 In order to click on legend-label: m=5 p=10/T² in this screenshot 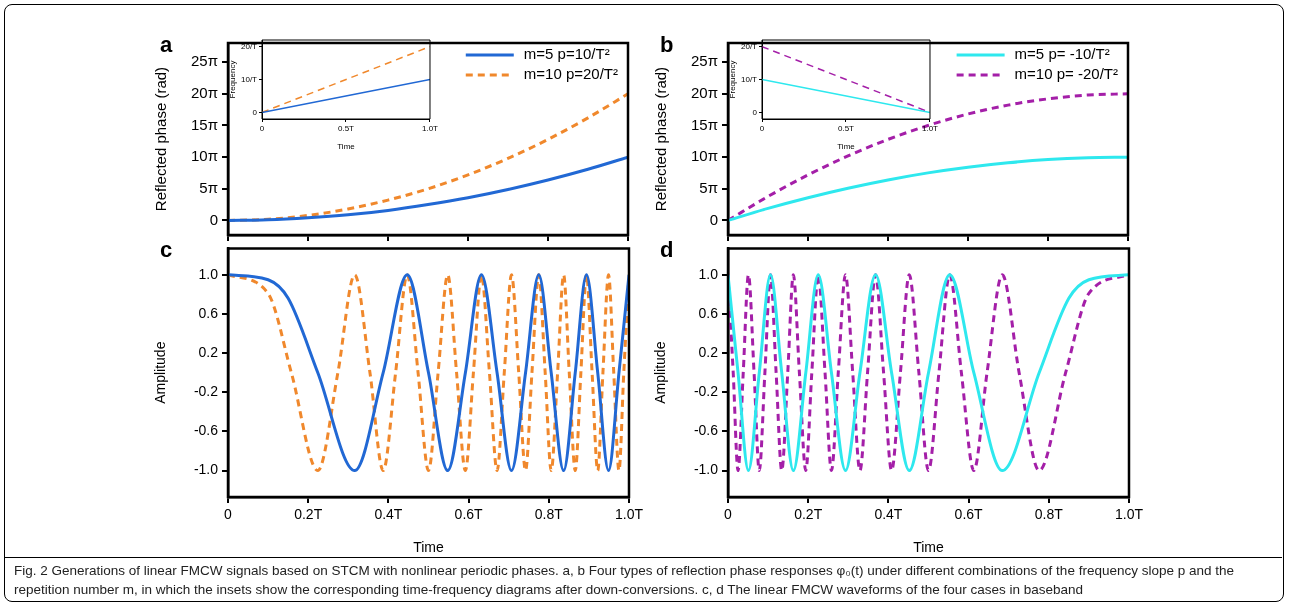, I will do `click(566, 54)`.